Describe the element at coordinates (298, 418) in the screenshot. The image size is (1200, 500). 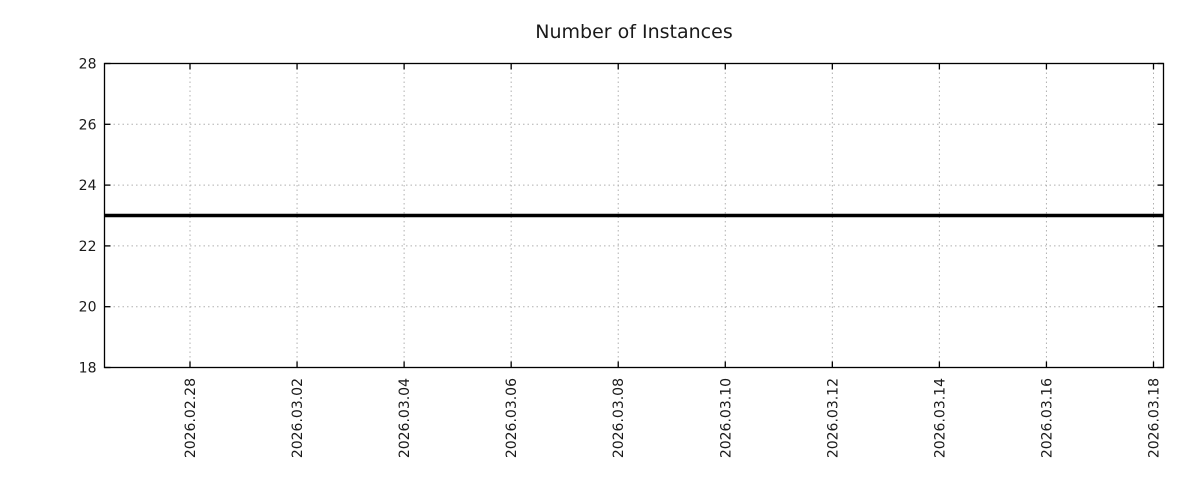
I see `x-axis-tick-label: 2026.03.02` at that location.